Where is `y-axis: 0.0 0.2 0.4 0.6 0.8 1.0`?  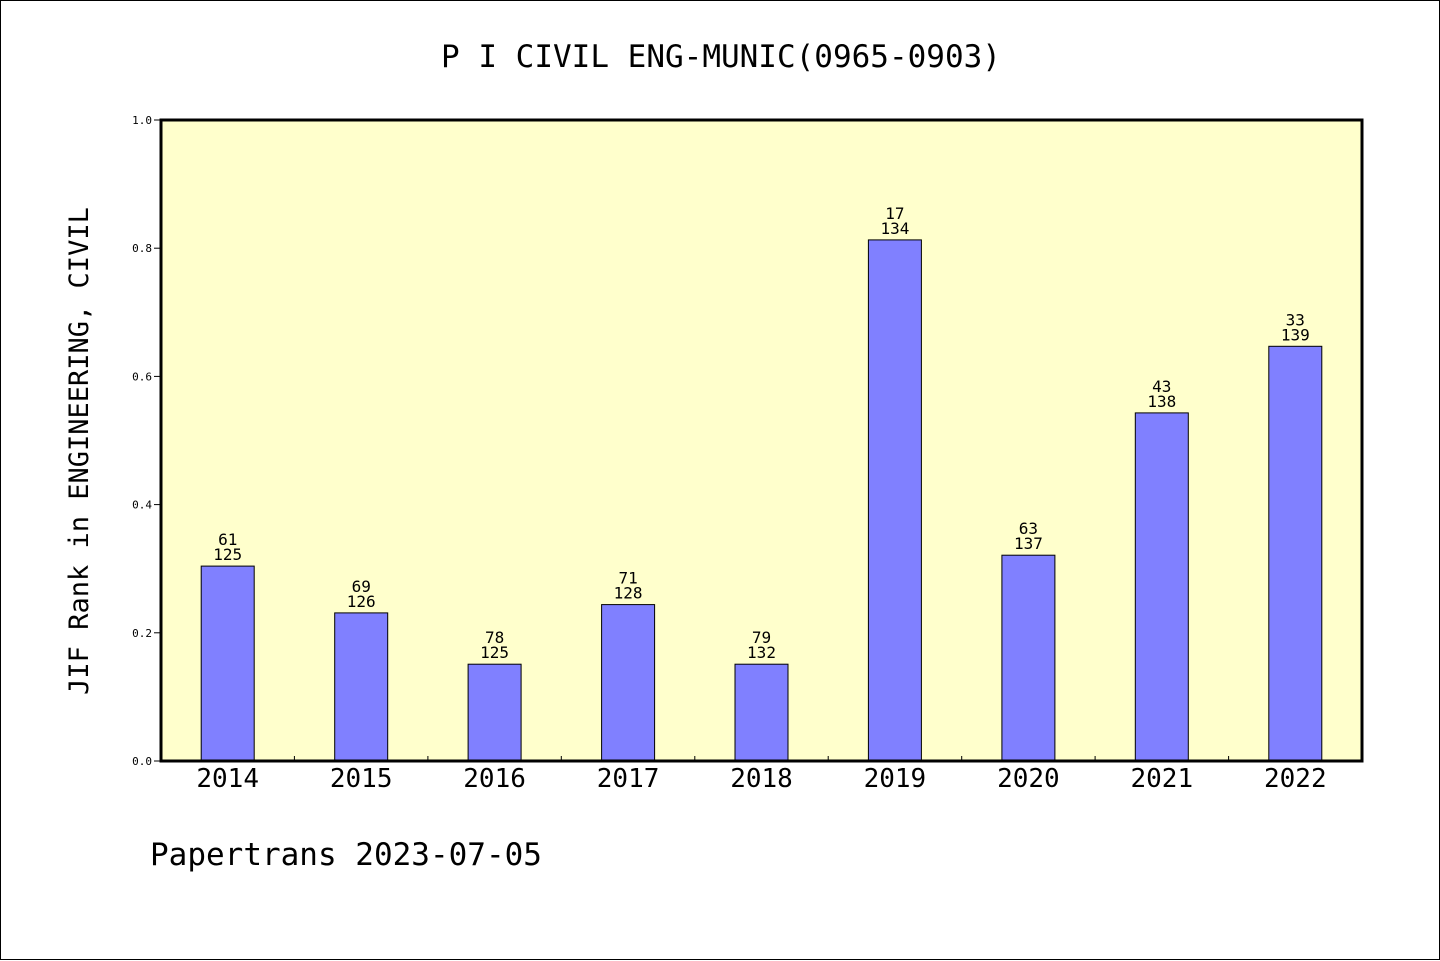
y-axis: 0.0 0.2 0.4 0.6 0.8 1.0 is located at coordinates (146, 441).